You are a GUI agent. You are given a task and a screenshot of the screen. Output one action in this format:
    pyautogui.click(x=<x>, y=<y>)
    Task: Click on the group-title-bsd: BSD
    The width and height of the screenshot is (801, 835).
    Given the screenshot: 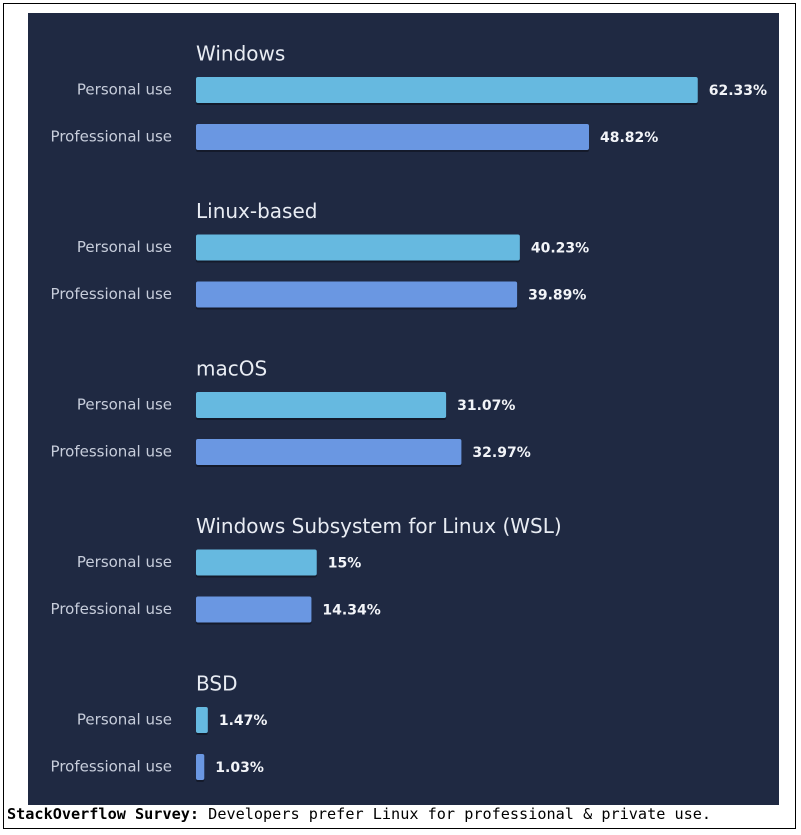 What is the action you would take?
    pyautogui.click(x=216, y=684)
    